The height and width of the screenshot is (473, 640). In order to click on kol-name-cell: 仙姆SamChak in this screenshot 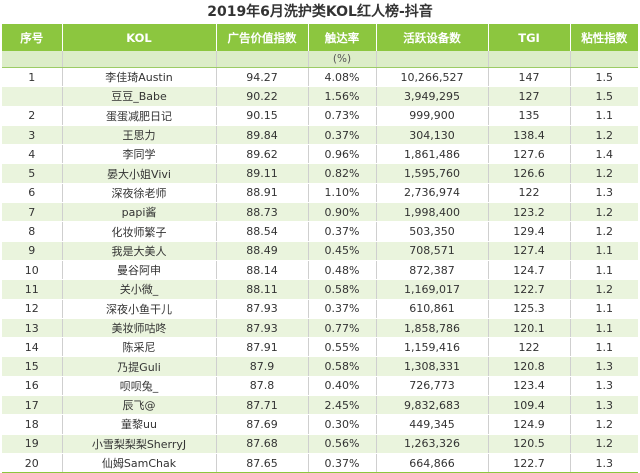, I will do `click(139, 463)`.